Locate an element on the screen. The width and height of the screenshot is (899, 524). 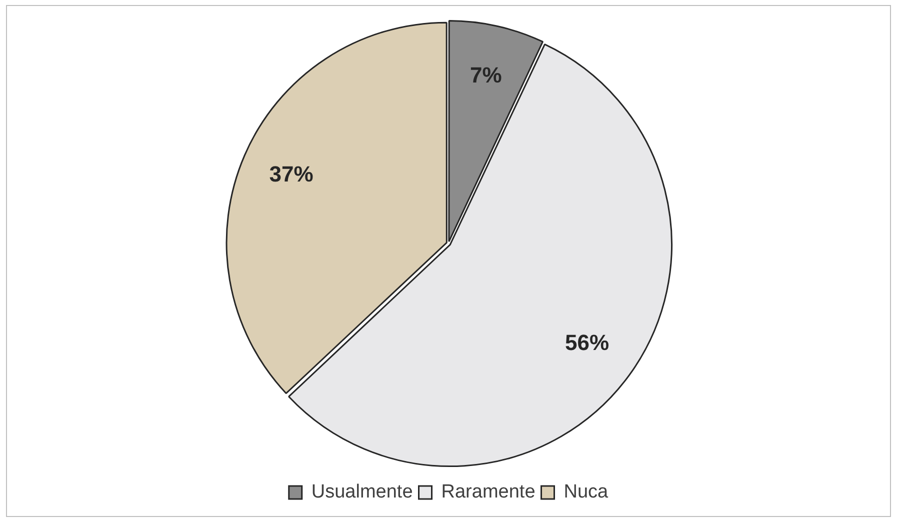
data-label: 56% is located at coordinates (587, 343).